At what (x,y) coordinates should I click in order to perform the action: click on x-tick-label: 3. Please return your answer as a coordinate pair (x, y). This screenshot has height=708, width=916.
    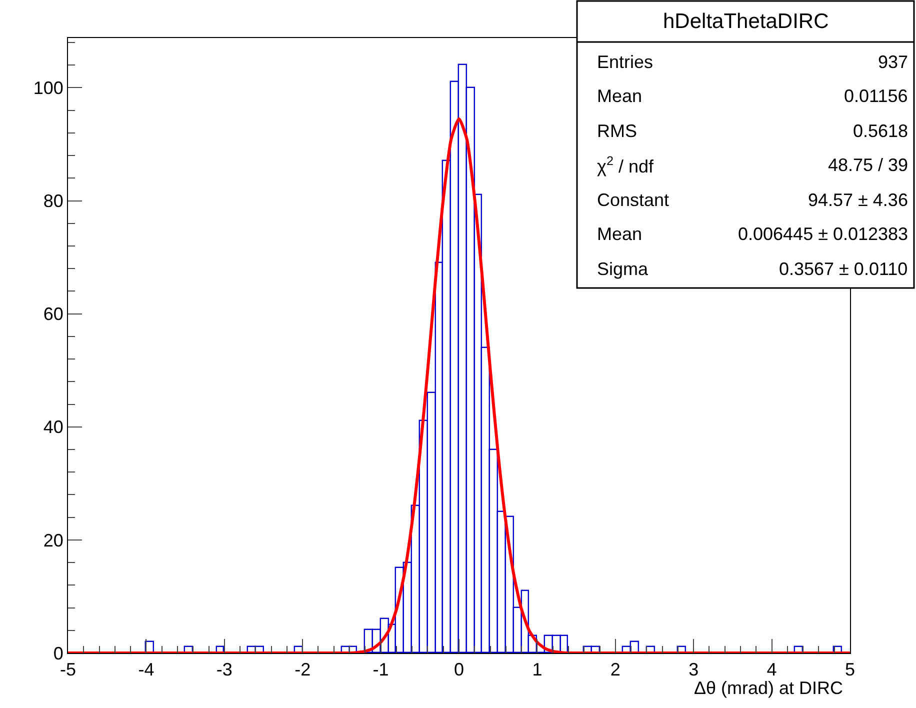
    Looking at the image, I should click on (693, 670).